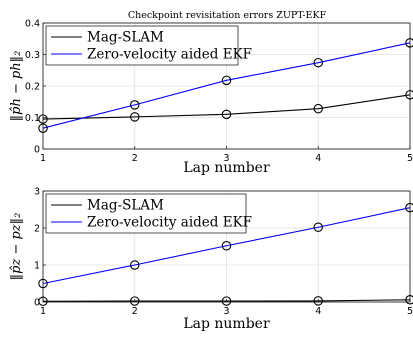 This screenshot has height=341, width=413. Describe the element at coordinates (227, 15) in the screenshot. I see `figure-title: Checkpoint revisitation errors ZUPT-EKF` at that location.